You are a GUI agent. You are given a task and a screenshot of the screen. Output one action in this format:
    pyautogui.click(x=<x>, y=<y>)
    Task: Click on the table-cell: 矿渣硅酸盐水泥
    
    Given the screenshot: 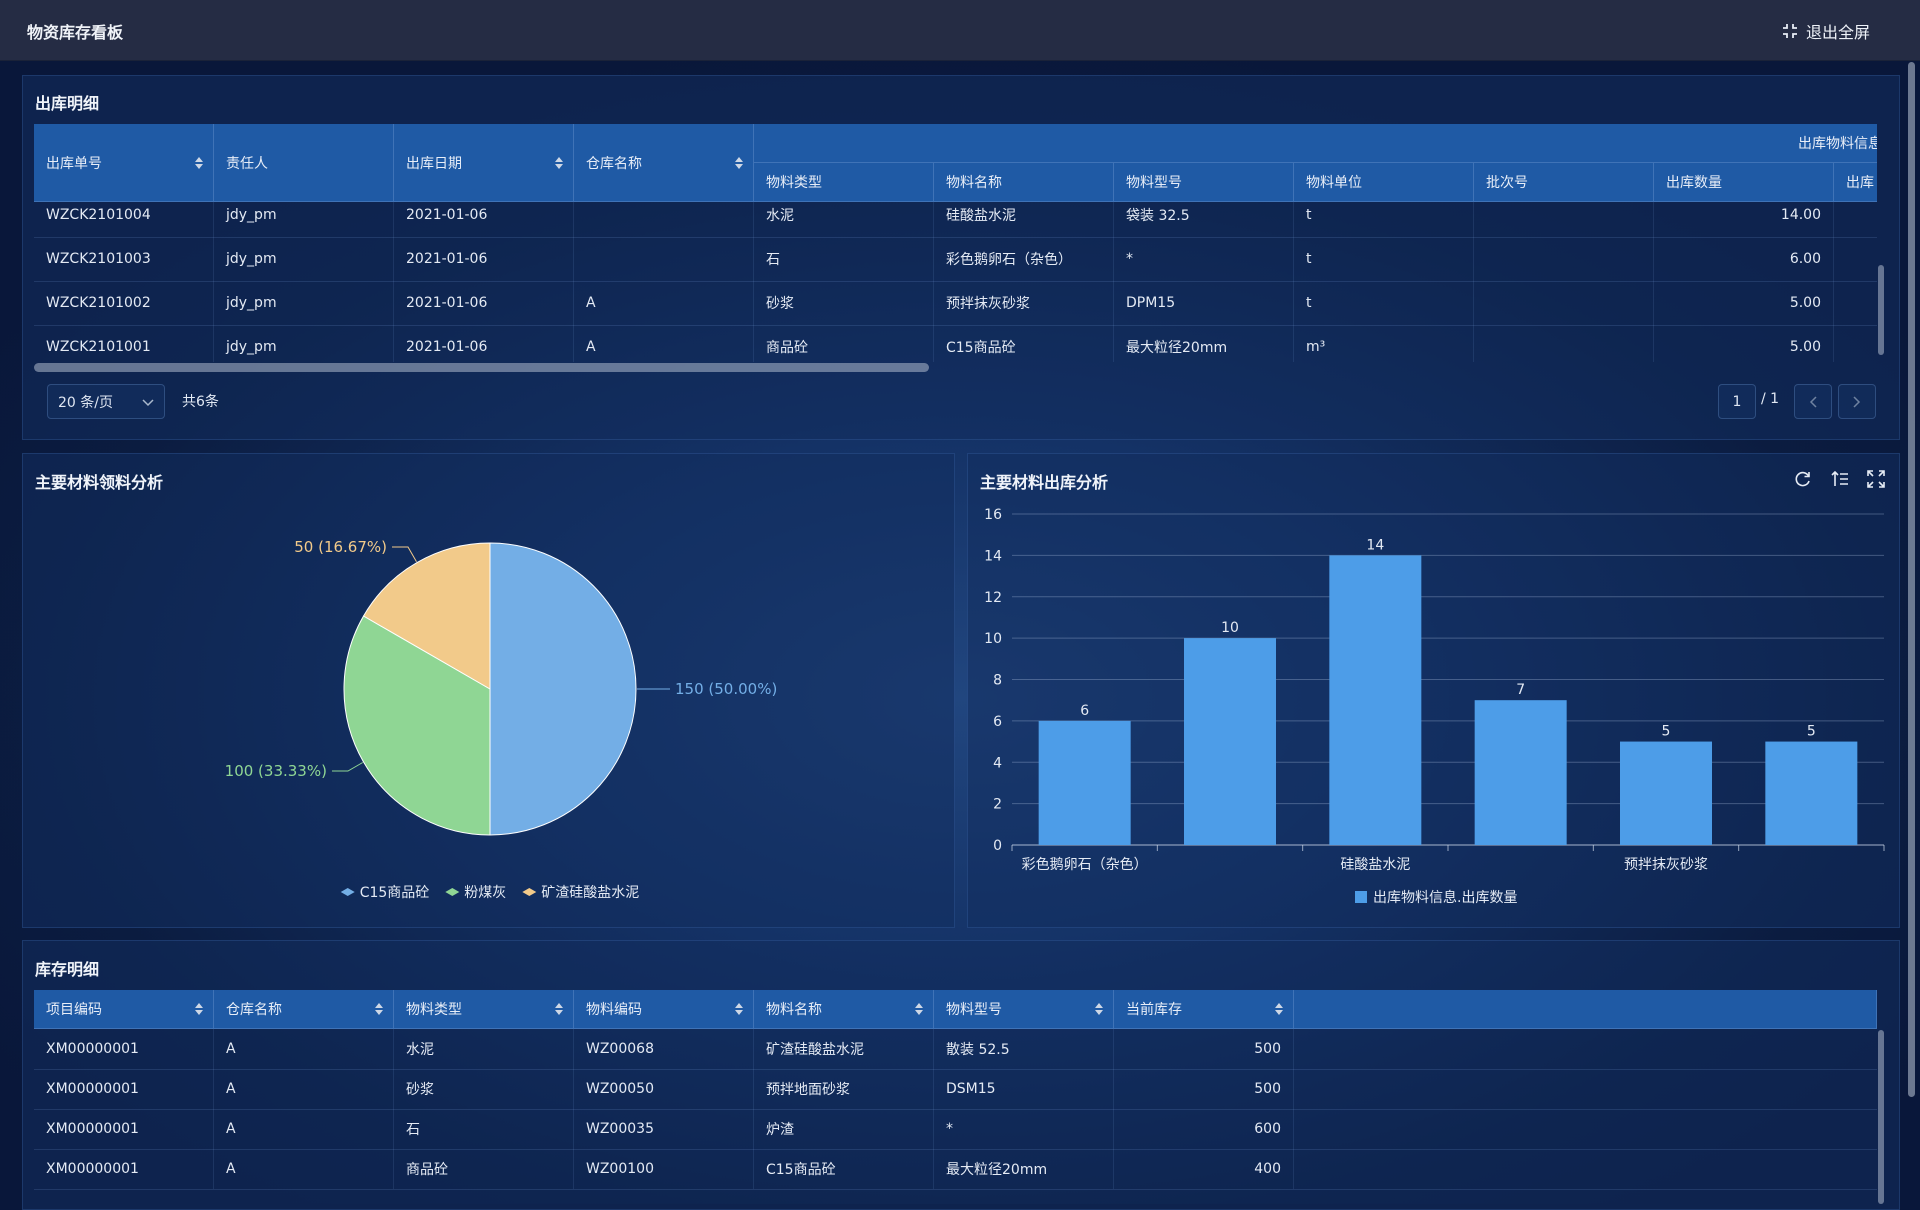 What is the action you would take?
    pyautogui.click(x=844, y=1049)
    